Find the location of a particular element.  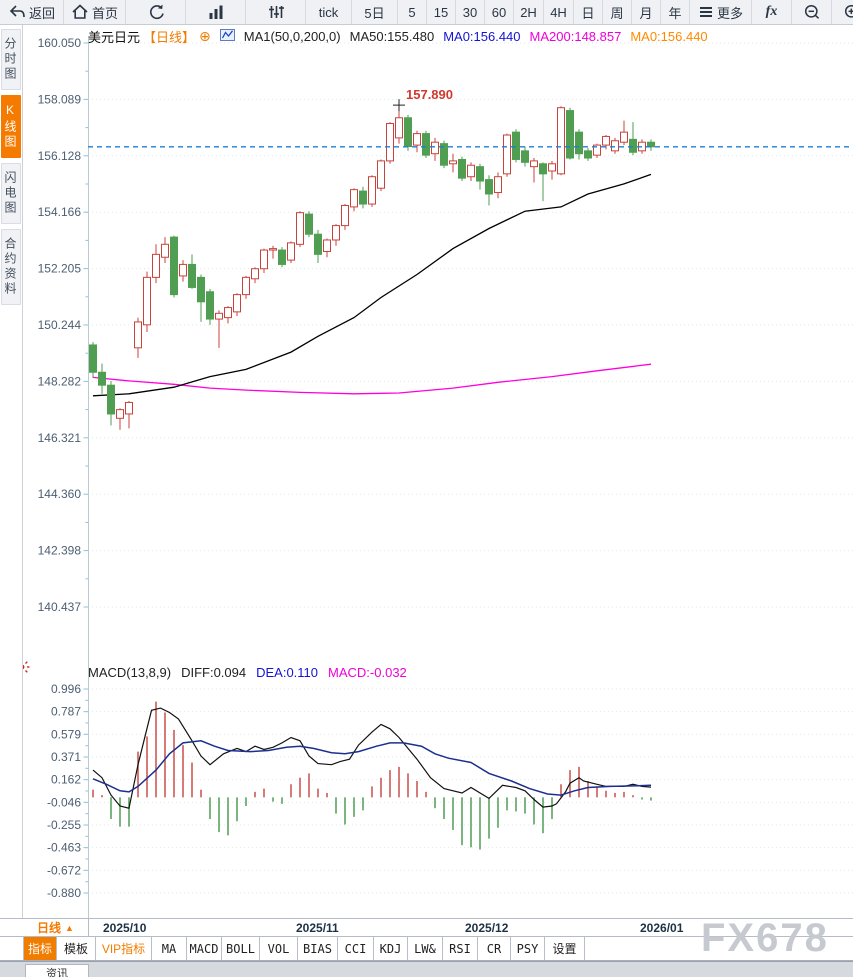

toolbar-period-4h-button: 4H is located at coordinates (559, 12).